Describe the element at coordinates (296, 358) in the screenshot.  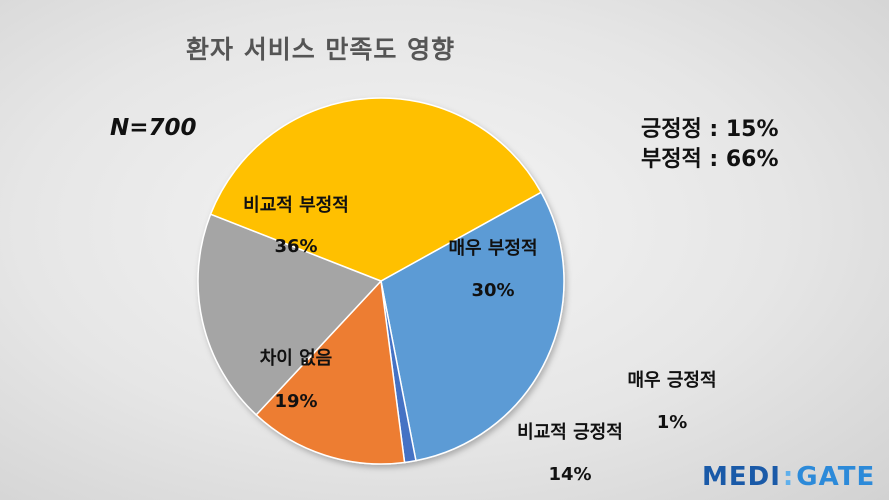
I see `slice-label-3: 차이 없음` at that location.